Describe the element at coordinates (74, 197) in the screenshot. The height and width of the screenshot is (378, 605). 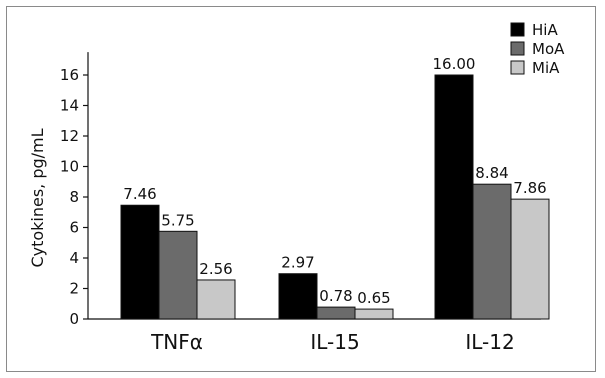
I see `y-tick-label: 8` at that location.